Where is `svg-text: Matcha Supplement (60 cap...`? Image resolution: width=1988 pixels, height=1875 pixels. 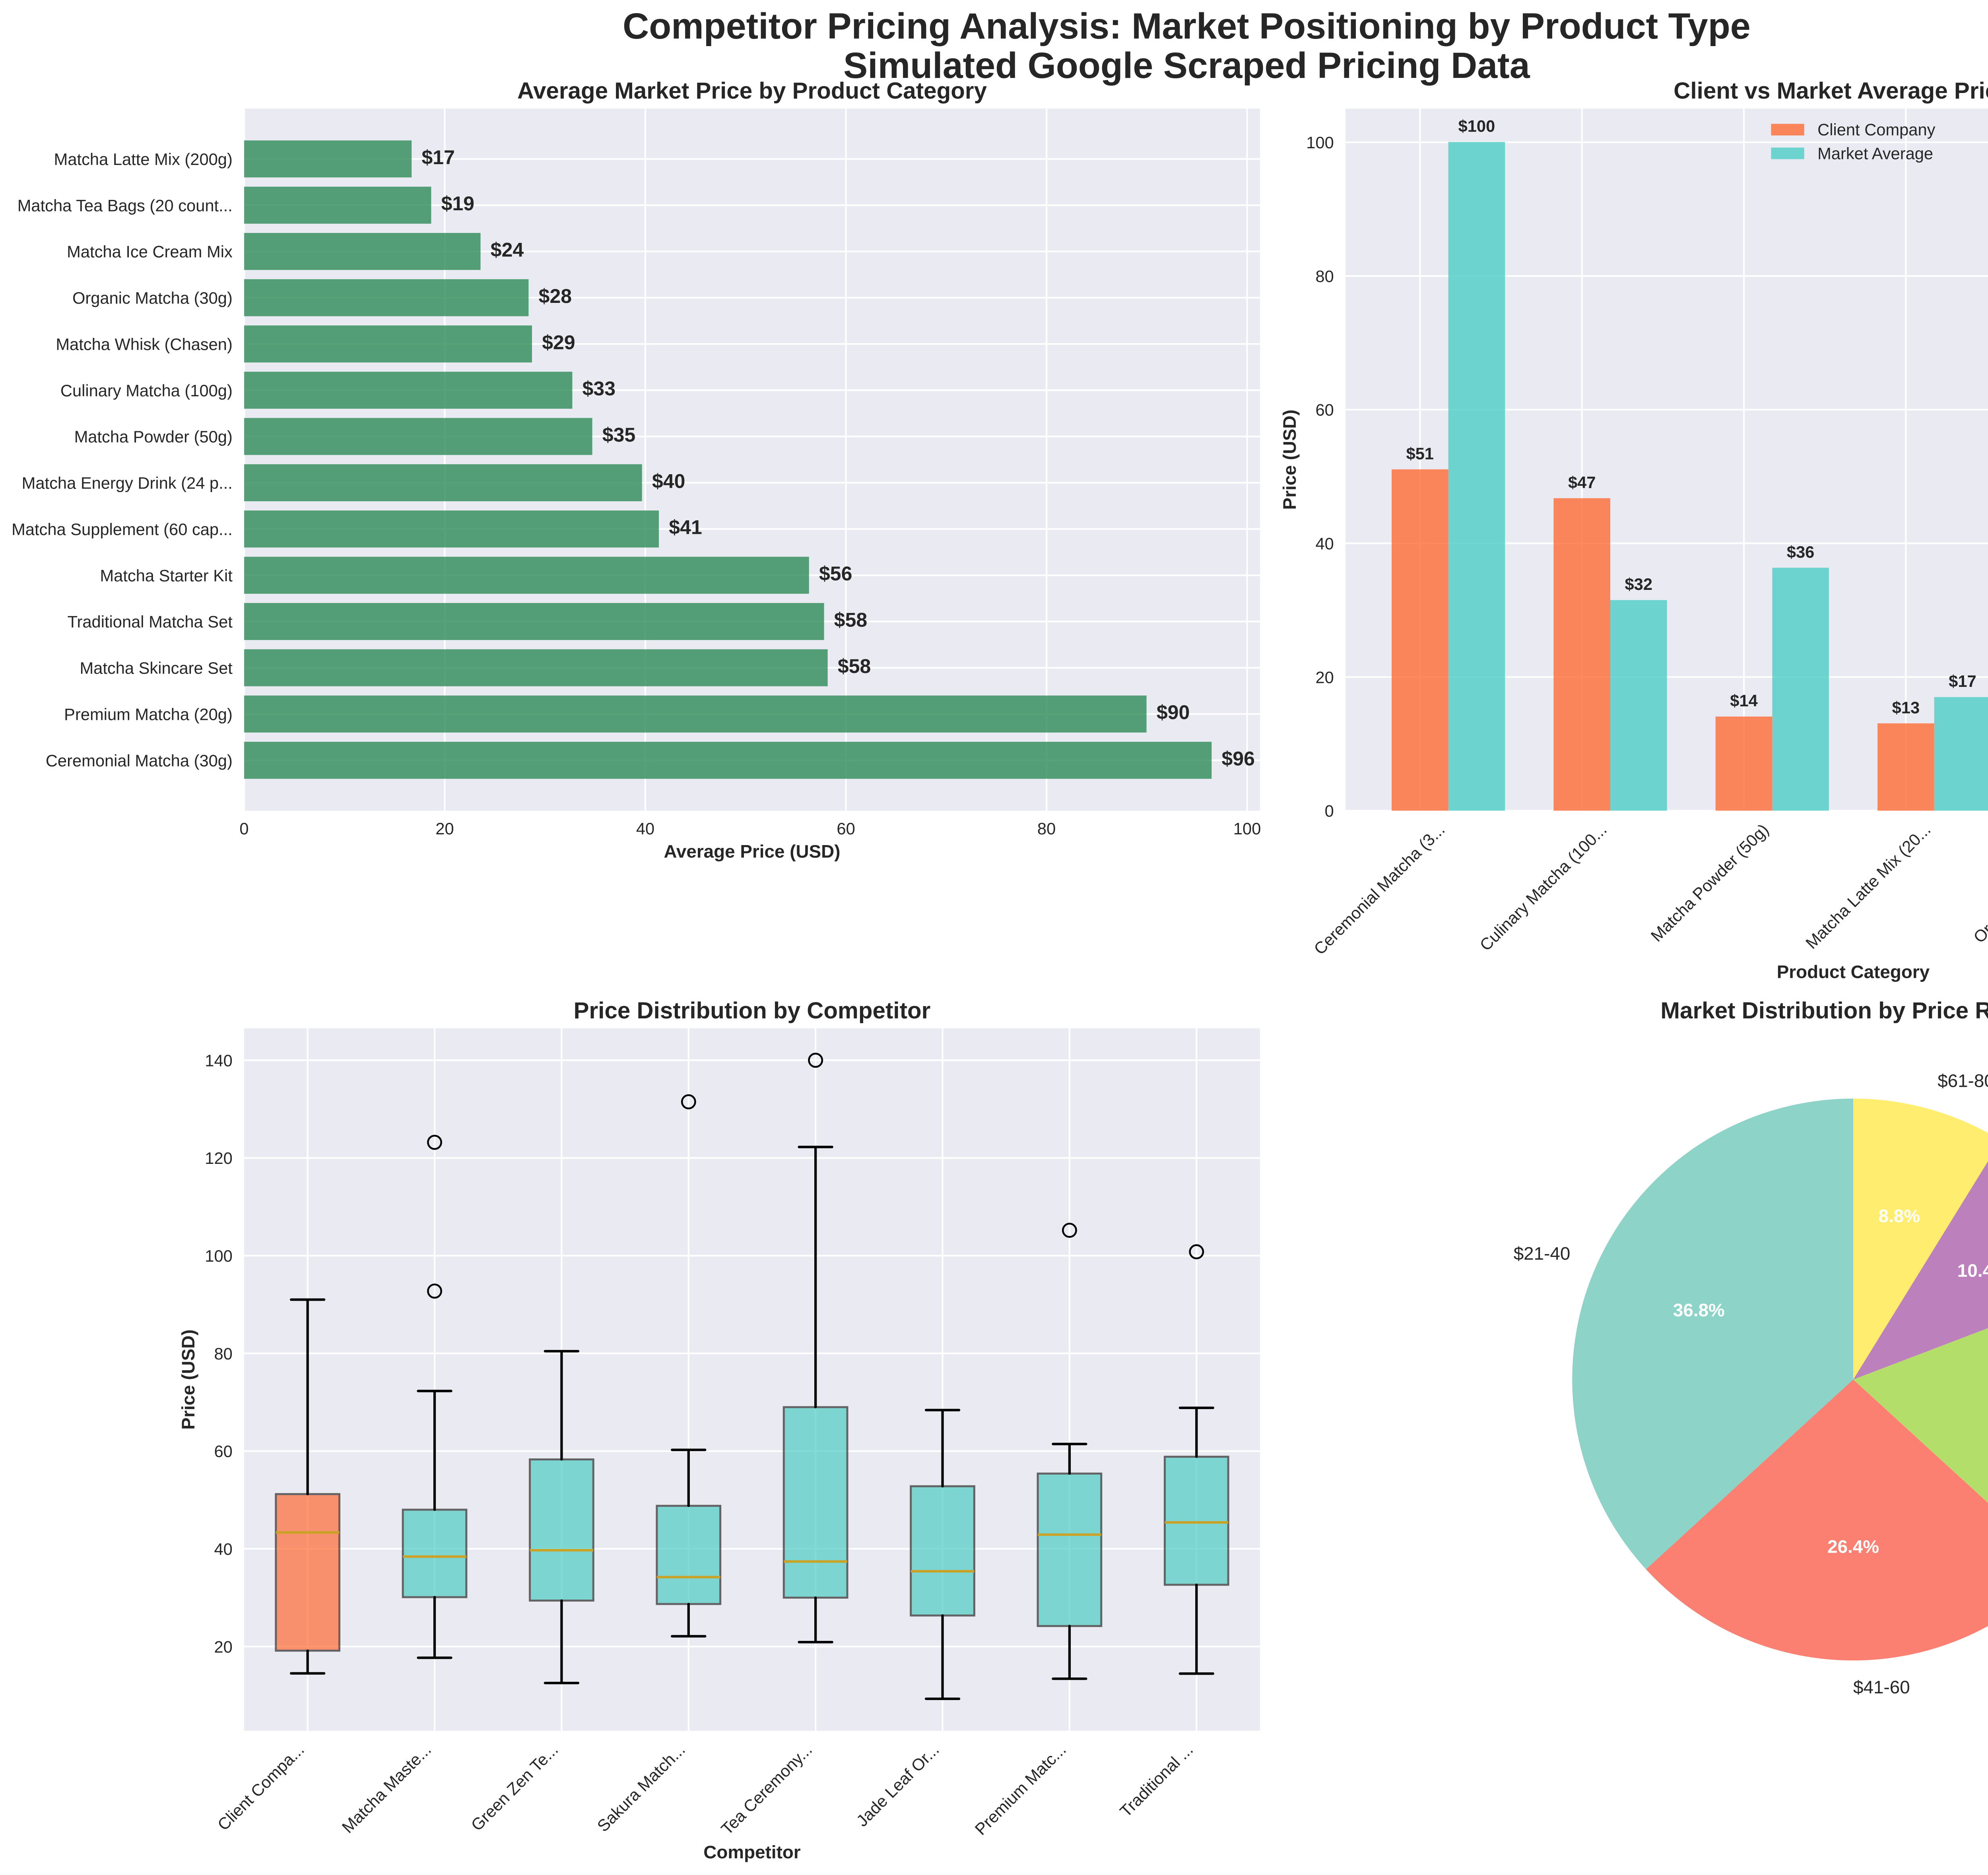
svg-text: Matcha Supplement (60 cap... is located at coordinates (122, 529).